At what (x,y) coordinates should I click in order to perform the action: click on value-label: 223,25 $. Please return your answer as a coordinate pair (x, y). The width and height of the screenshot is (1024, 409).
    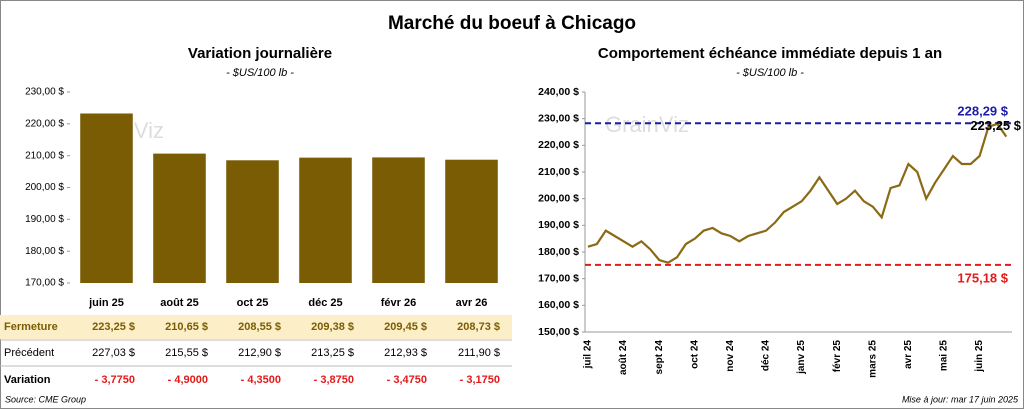
    Looking at the image, I should click on (995, 125).